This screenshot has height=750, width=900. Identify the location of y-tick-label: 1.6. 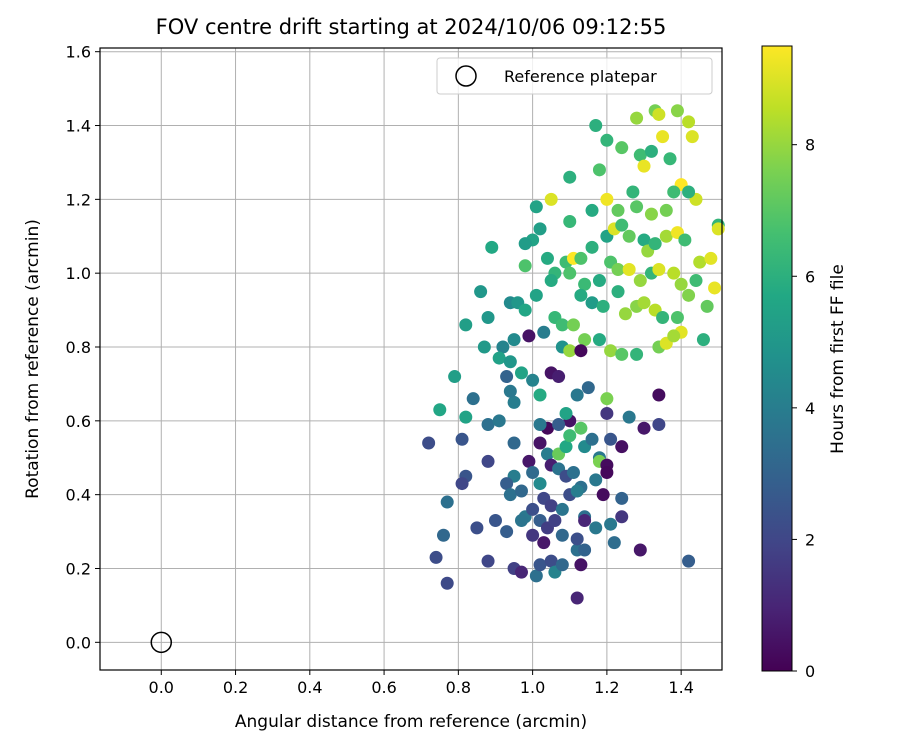
(78, 52).